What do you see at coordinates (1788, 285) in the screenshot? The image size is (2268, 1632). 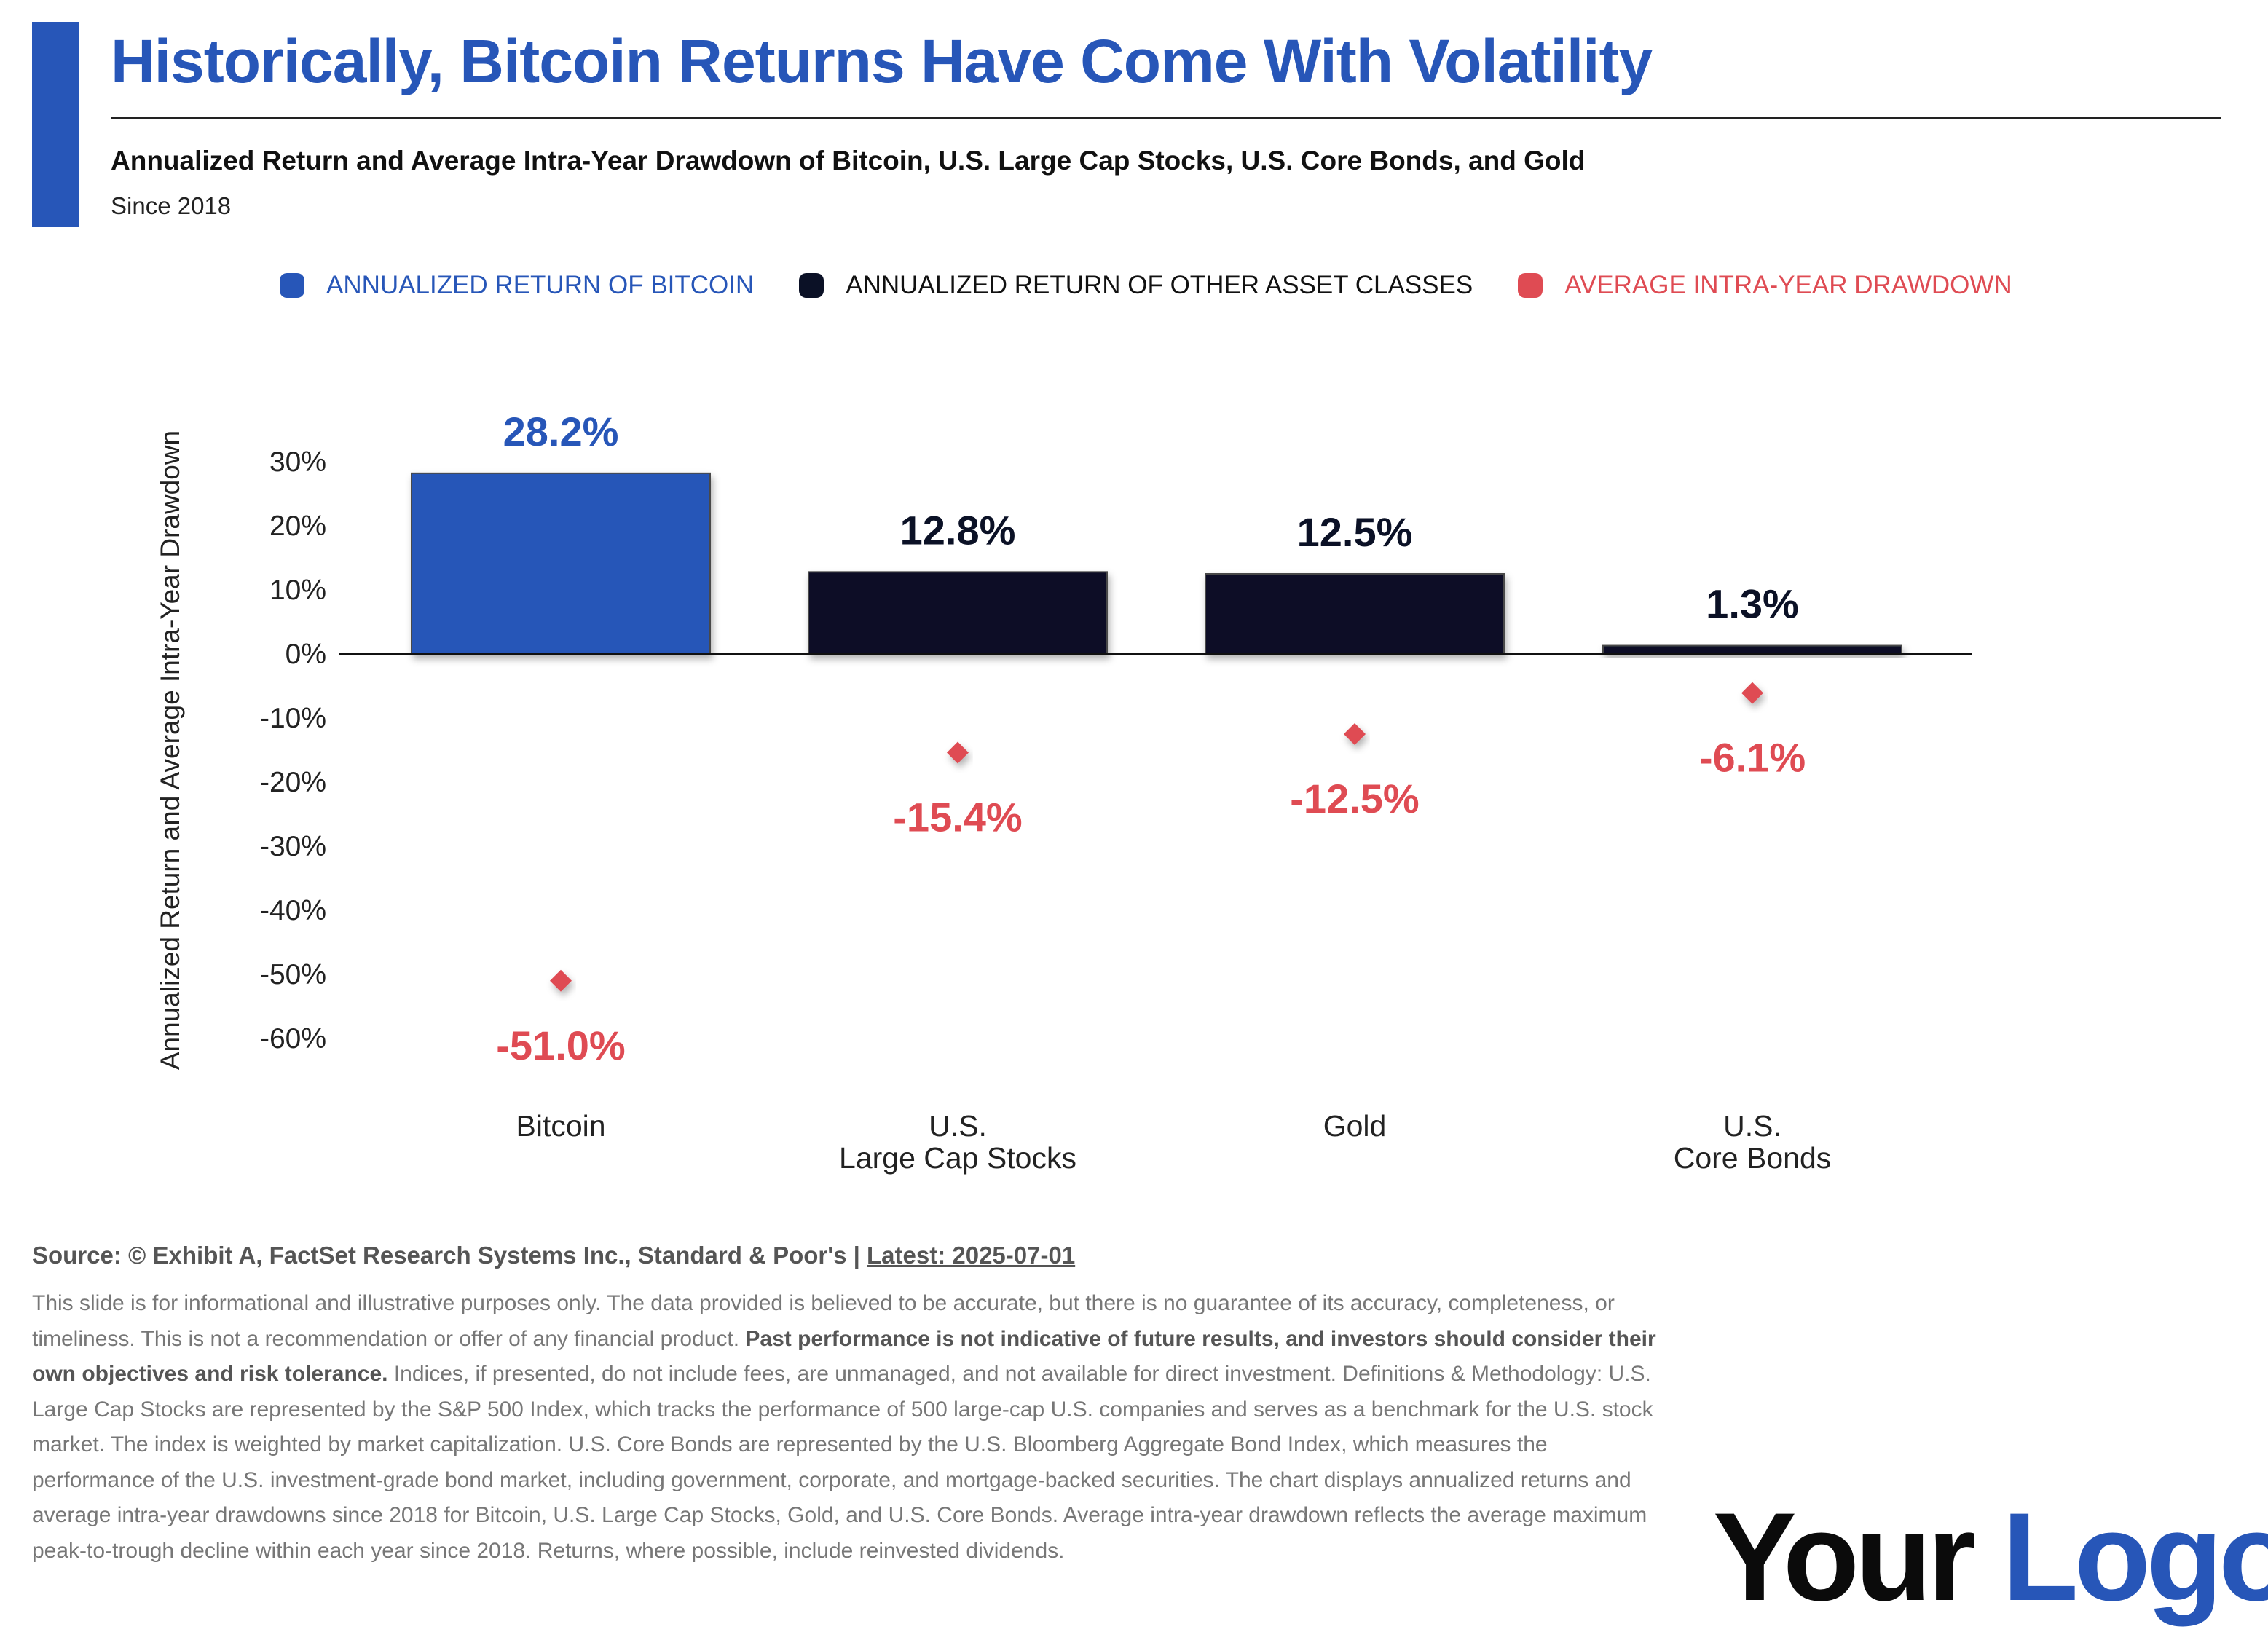 I see `legend-label-drawdown: AVERAGE INTRA-YEAR DRAWDOWN` at bounding box center [1788, 285].